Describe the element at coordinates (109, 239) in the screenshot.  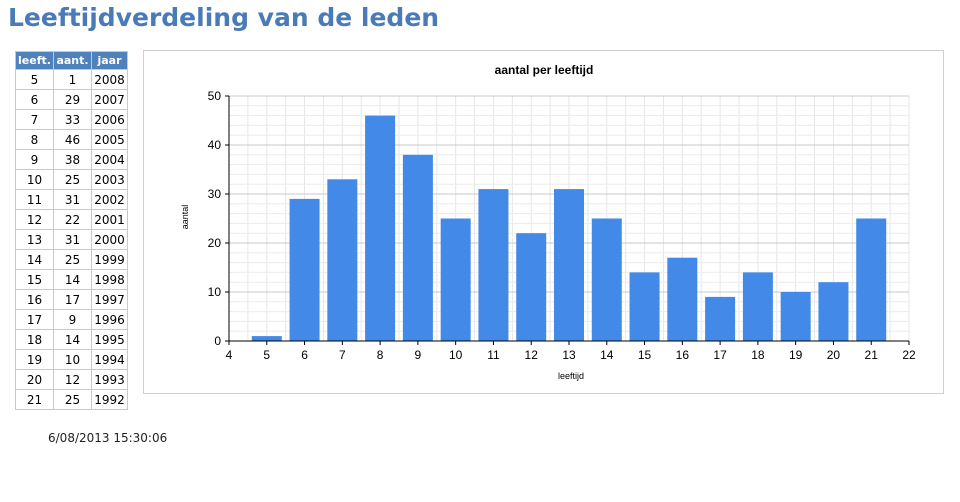
I see `cell-year: 2000` at that location.